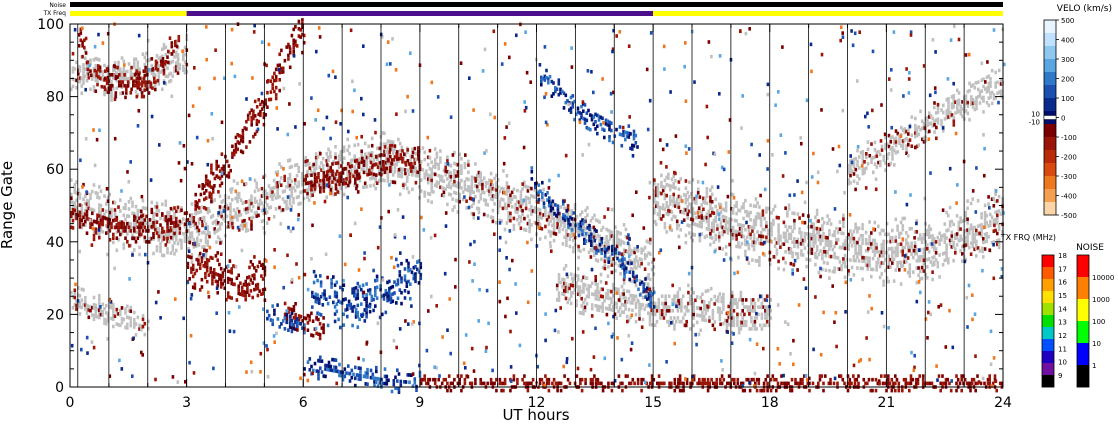 This screenshot has height=435, width=1118. Describe the element at coordinates (1035, 115) in the screenshot. I see `velocity-colorbar-side-label: 10` at that location.